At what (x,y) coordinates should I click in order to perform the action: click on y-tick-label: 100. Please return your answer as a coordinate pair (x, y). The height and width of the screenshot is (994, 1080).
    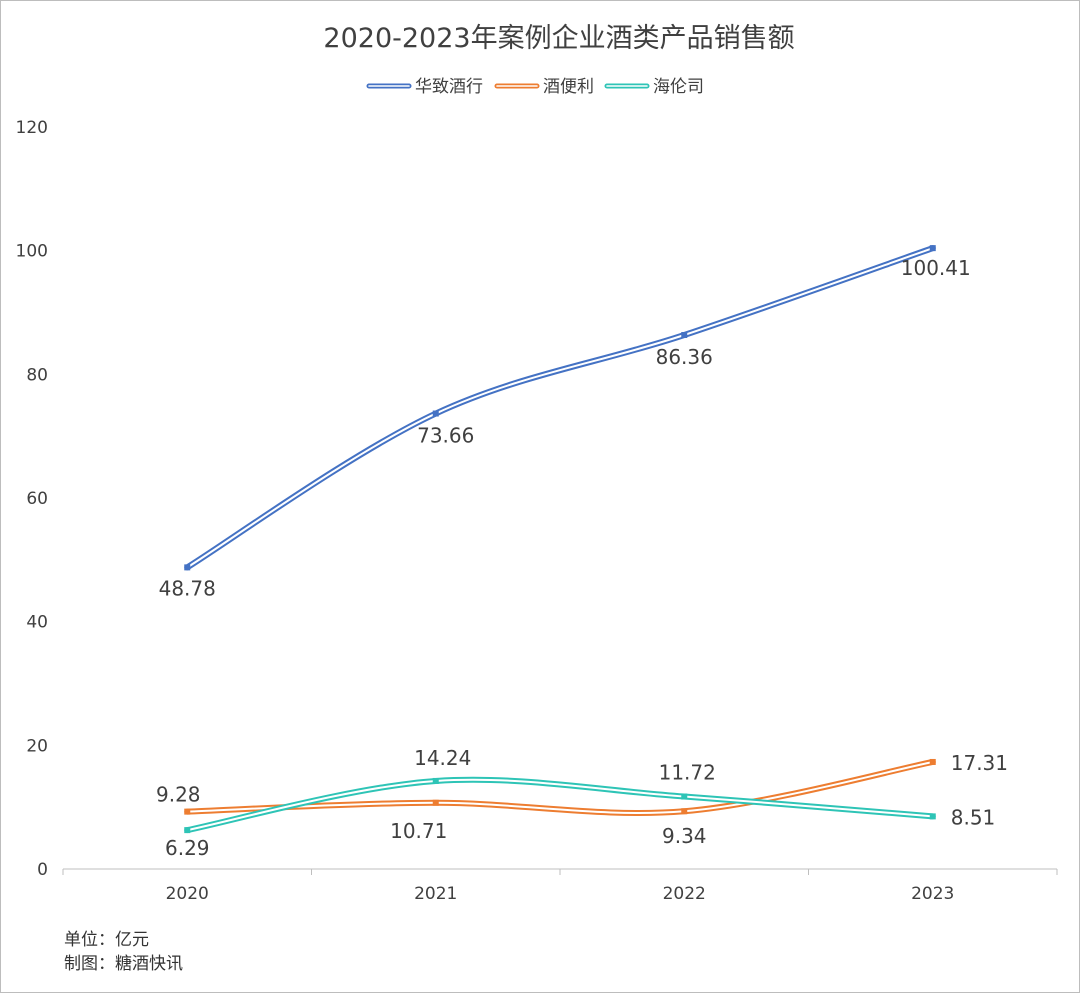
    Looking at the image, I should click on (32, 252).